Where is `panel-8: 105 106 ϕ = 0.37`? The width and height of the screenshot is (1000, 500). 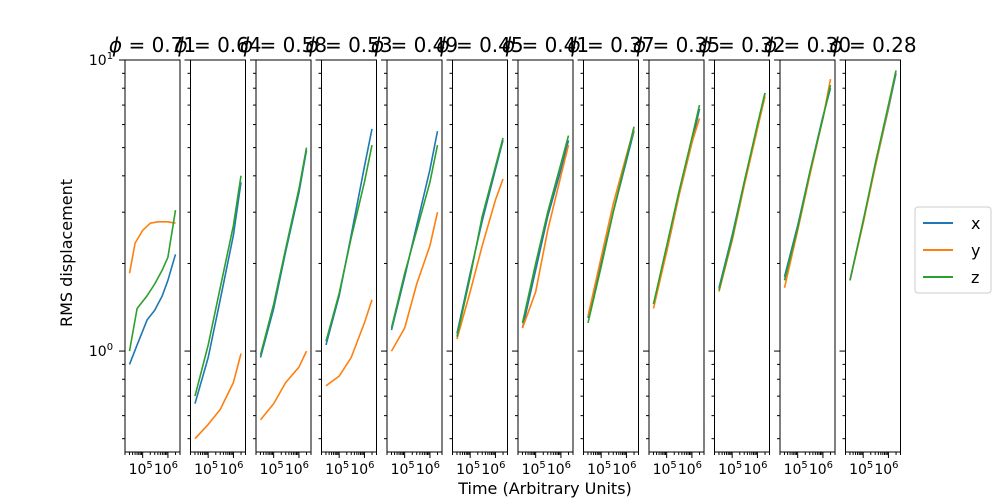 panel-8: 105 106 ϕ = 0.37 is located at coordinates (610, 255).